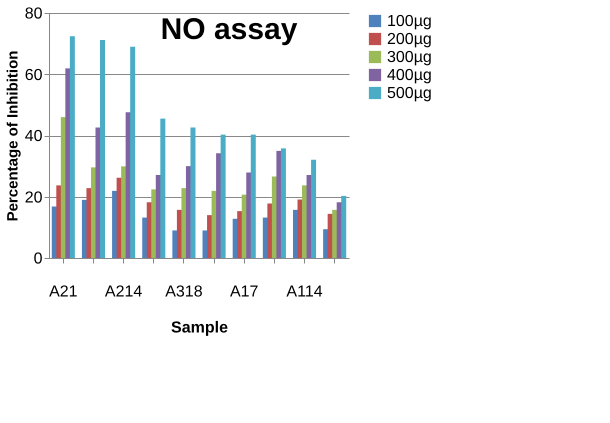 This screenshot has width=610, height=423. Describe the element at coordinates (409, 93) in the screenshot. I see `legend-label: 500µg` at that location.